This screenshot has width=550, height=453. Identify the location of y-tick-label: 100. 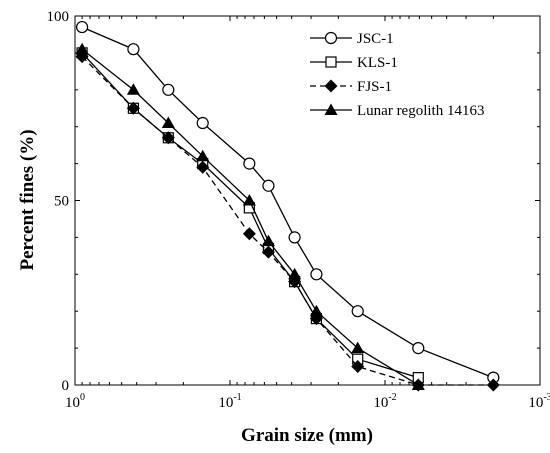
(58, 17).